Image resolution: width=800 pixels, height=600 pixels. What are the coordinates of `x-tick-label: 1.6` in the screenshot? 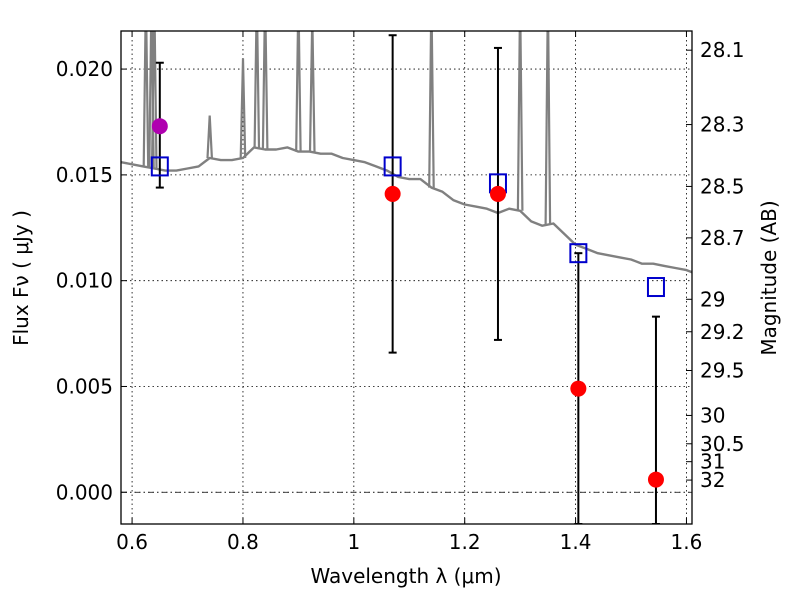 It's located at (687, 542).